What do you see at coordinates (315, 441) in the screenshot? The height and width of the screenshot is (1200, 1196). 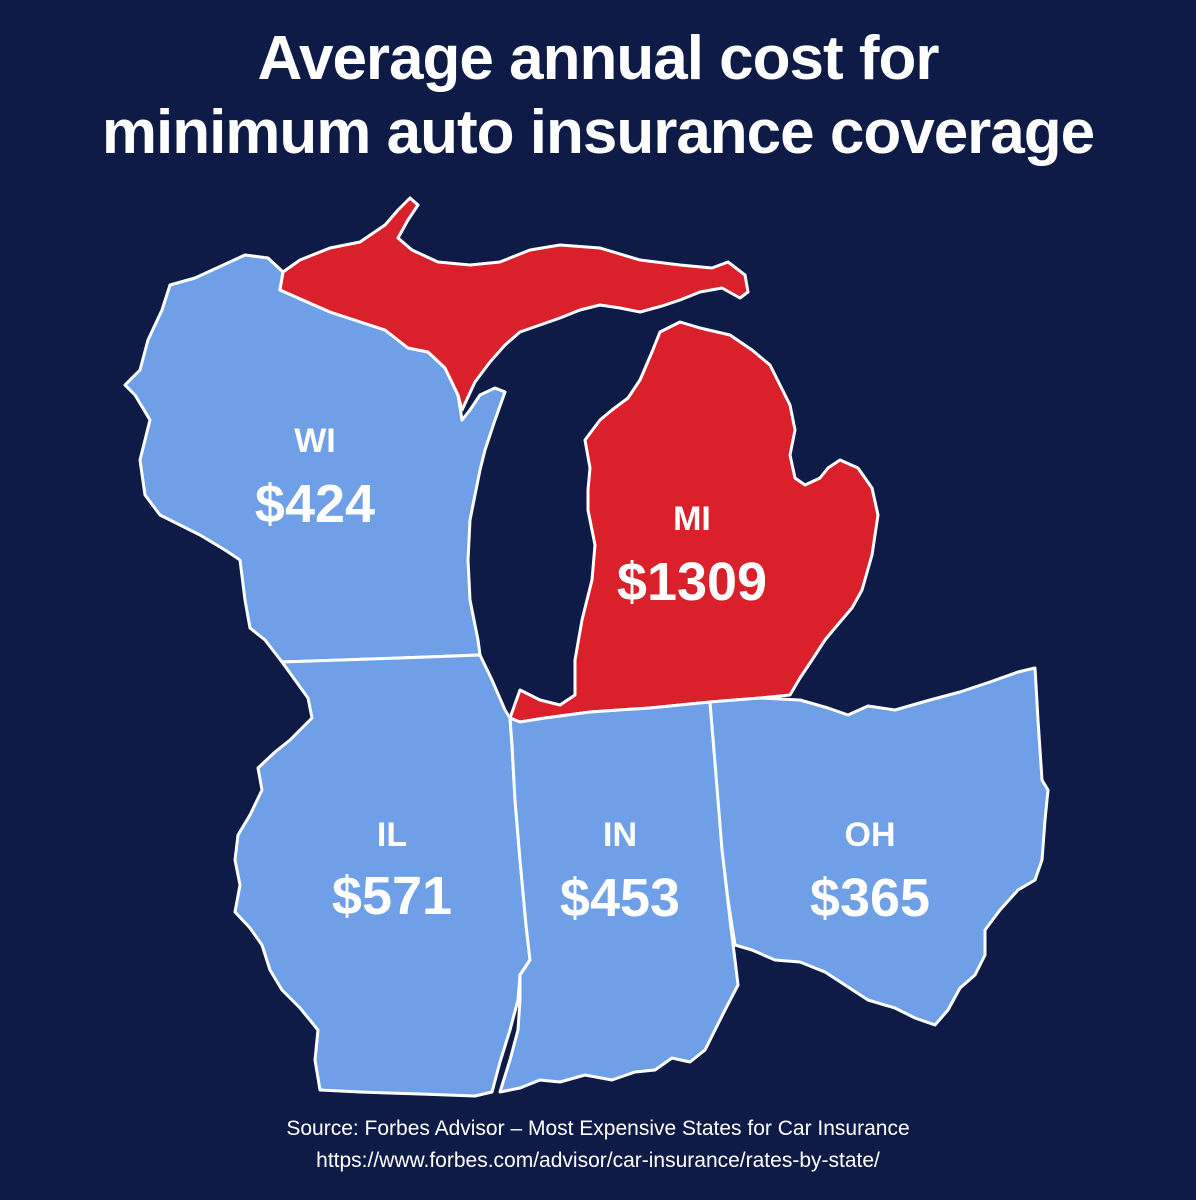 I see `state-abbr-wi: WI` at bounding box center [315, 441].